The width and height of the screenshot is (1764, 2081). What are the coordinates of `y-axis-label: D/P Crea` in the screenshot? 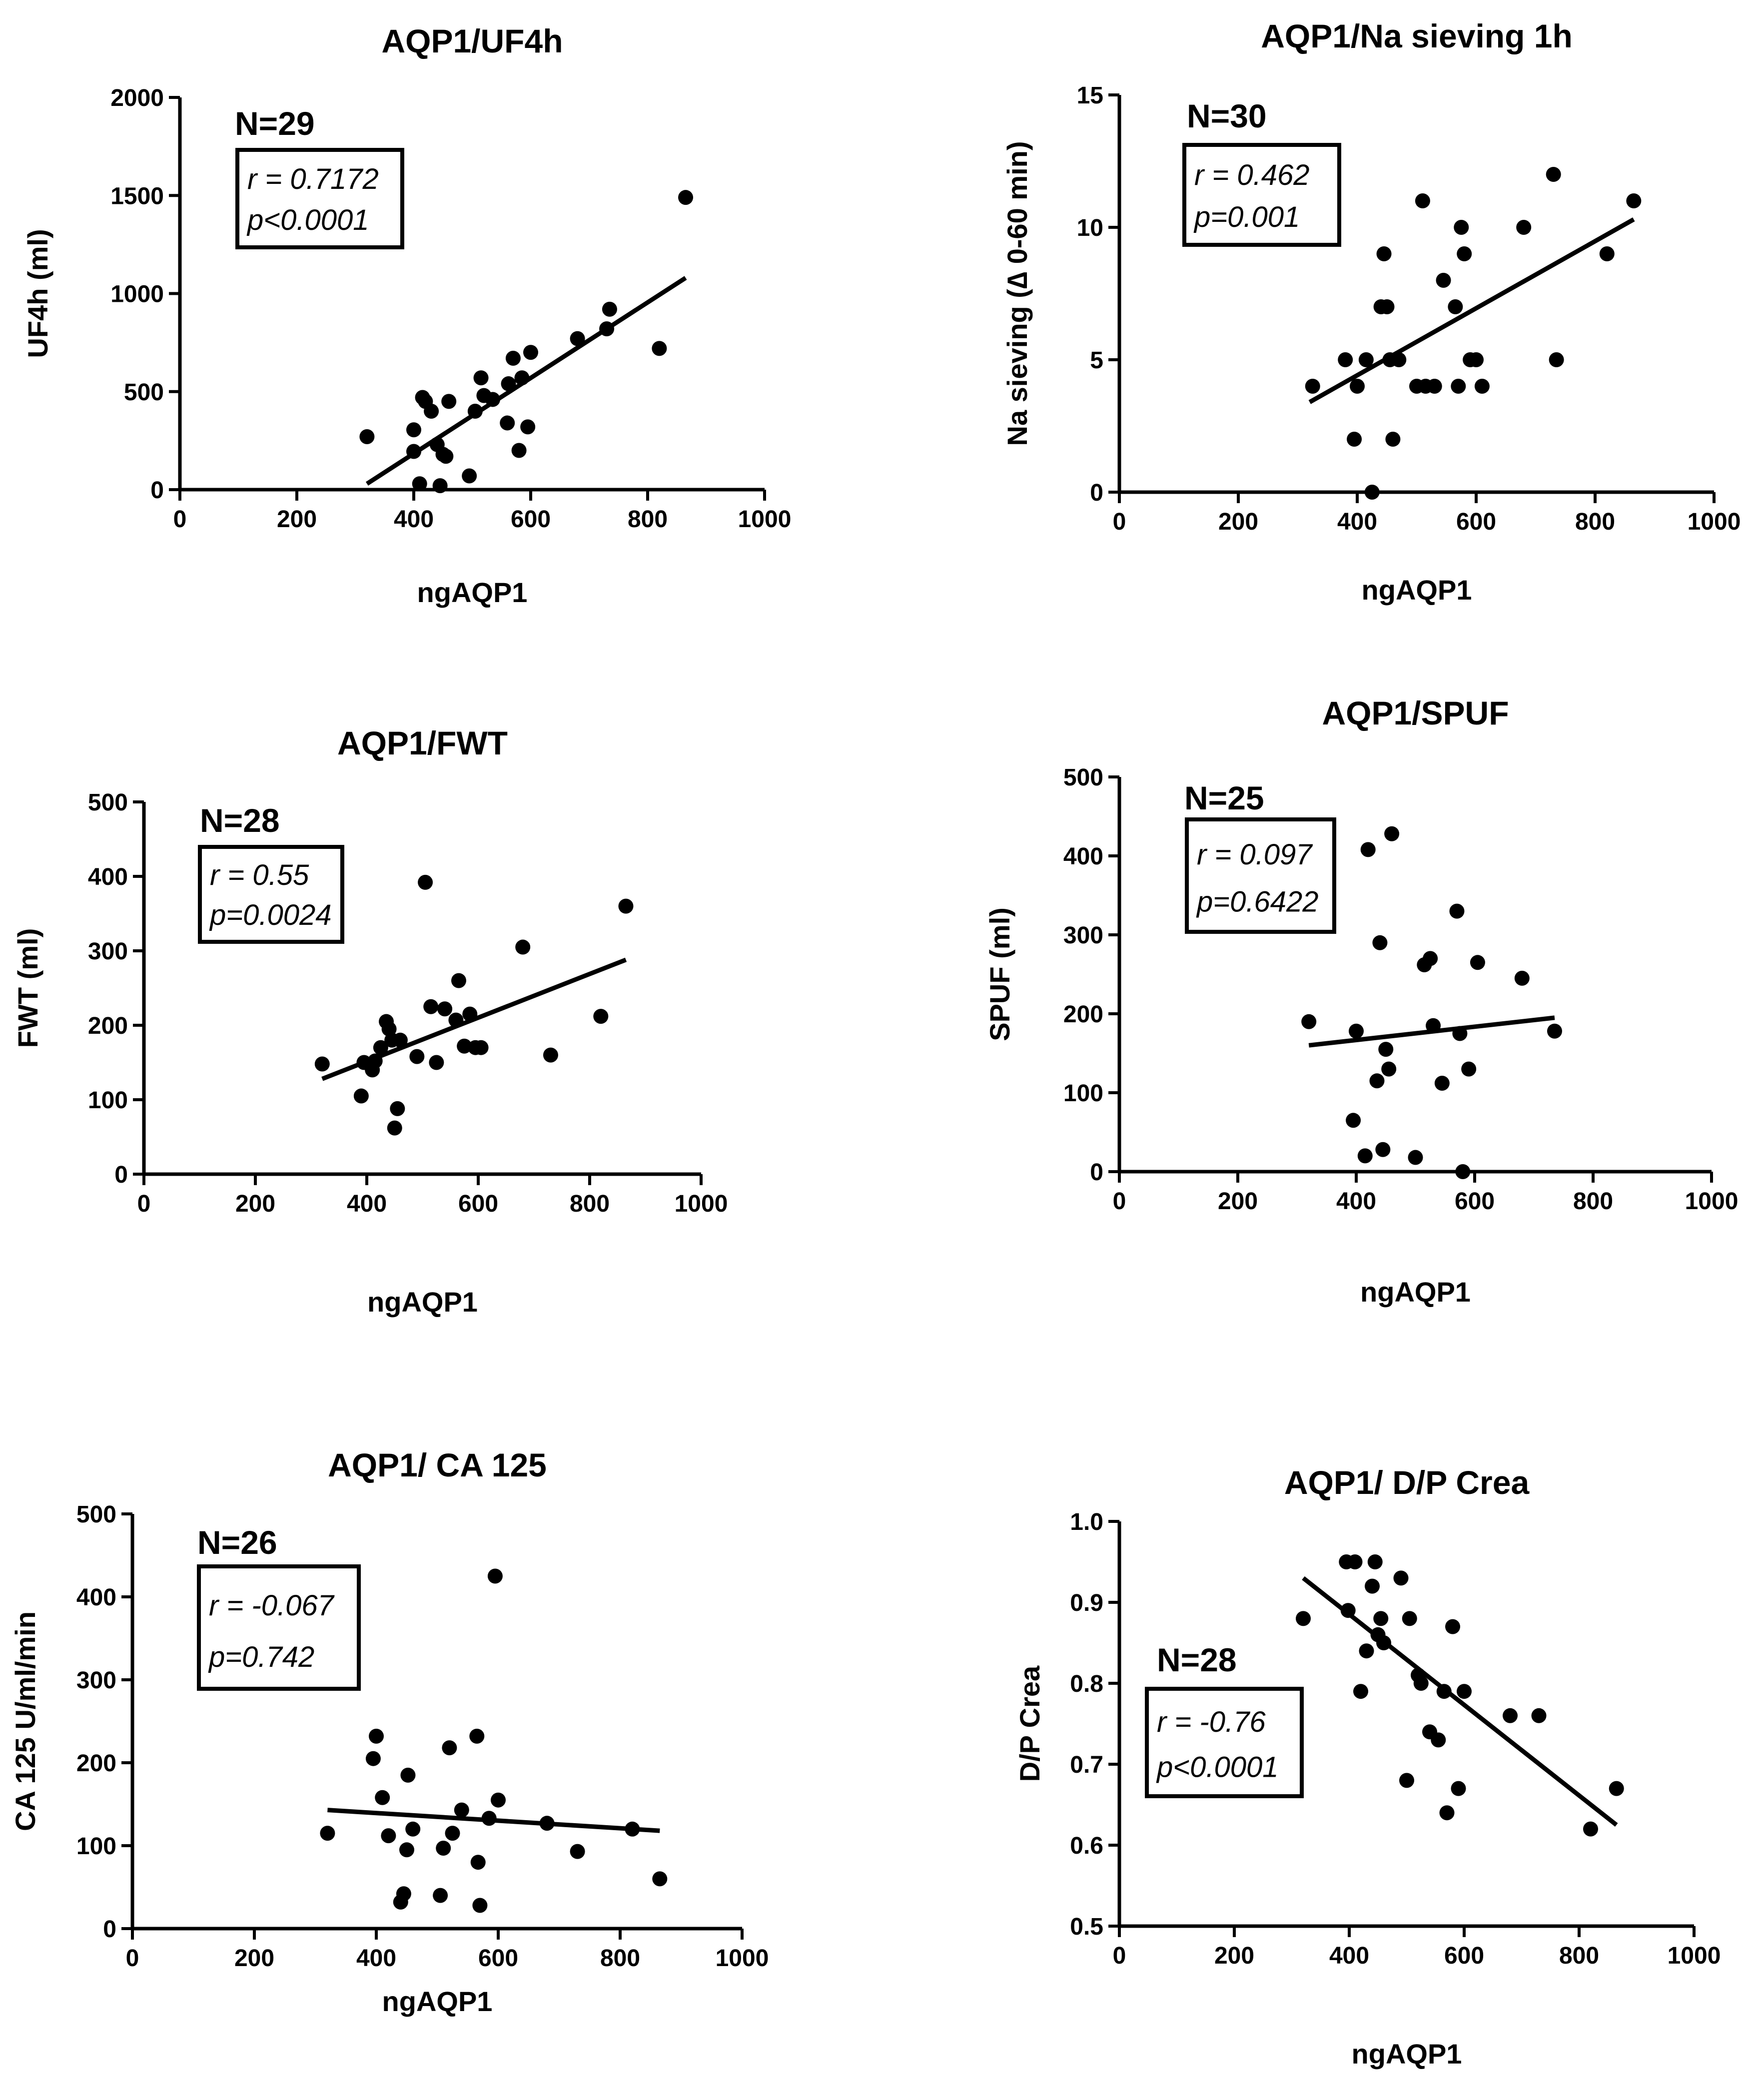 It's located at (1030, 1723).